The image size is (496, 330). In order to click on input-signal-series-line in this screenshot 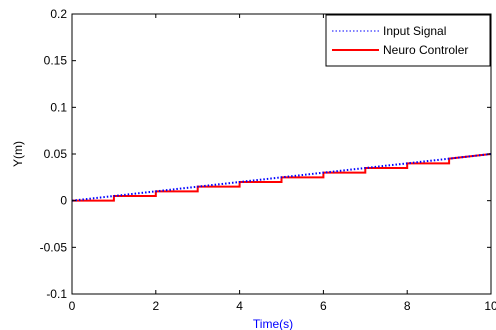, I will do `click(281, 177)`.